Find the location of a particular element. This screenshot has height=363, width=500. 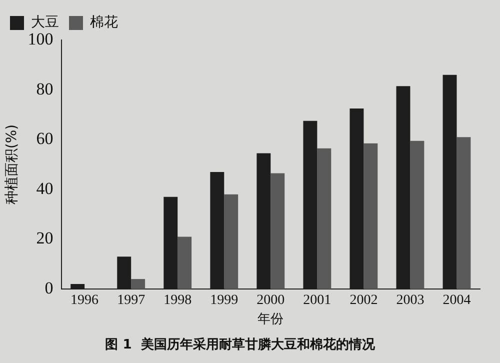

y-tick-label: 80 is located at coordinates (45, 88).